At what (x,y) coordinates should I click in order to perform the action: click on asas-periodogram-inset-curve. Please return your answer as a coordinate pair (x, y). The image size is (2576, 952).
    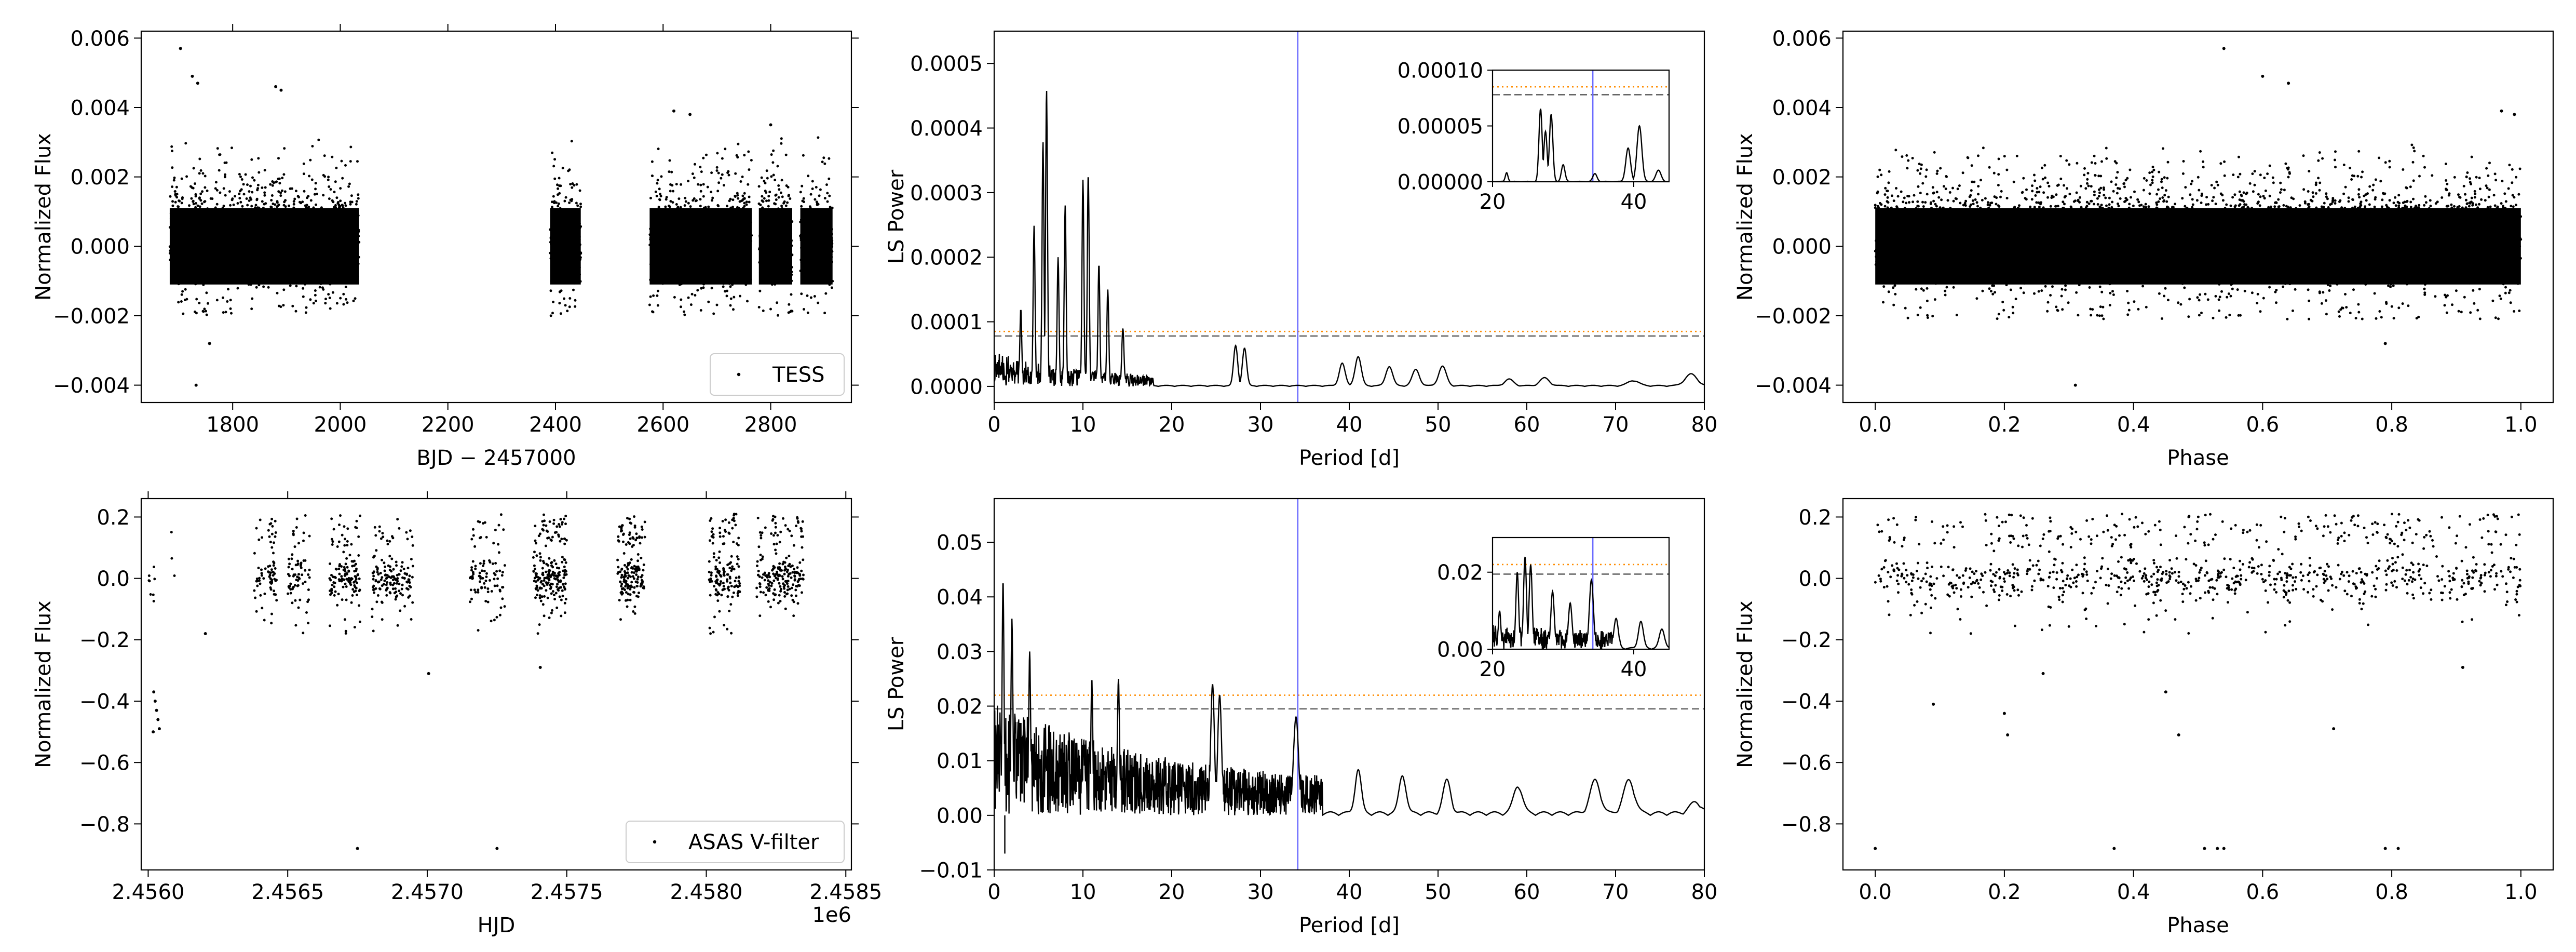
    Looking at the image, I should click on (1581, 602).